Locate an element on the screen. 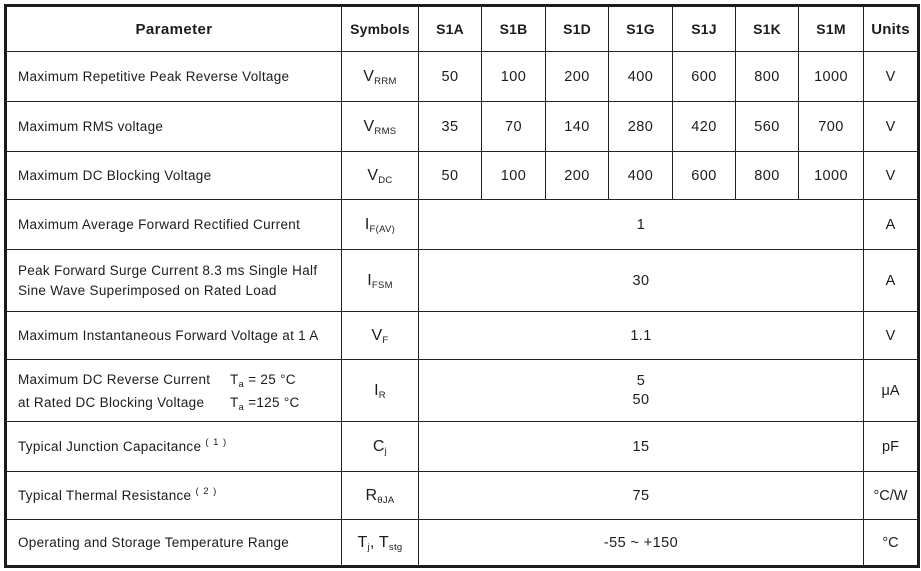 The image size is (921, 571). value-cell-span: 75 is located at coordinates (641, 495).